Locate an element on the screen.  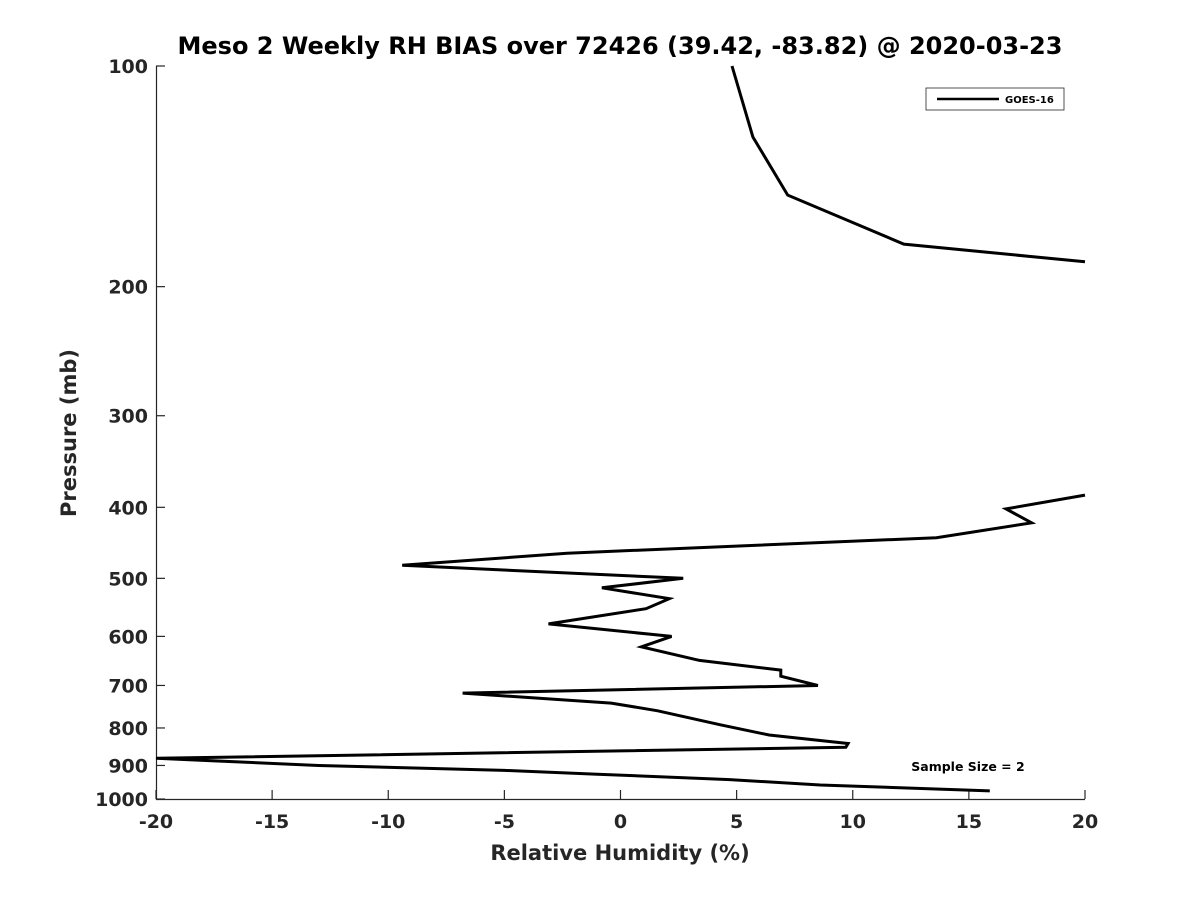
x-tick-label: -15 is located at coordinates (272, 822).